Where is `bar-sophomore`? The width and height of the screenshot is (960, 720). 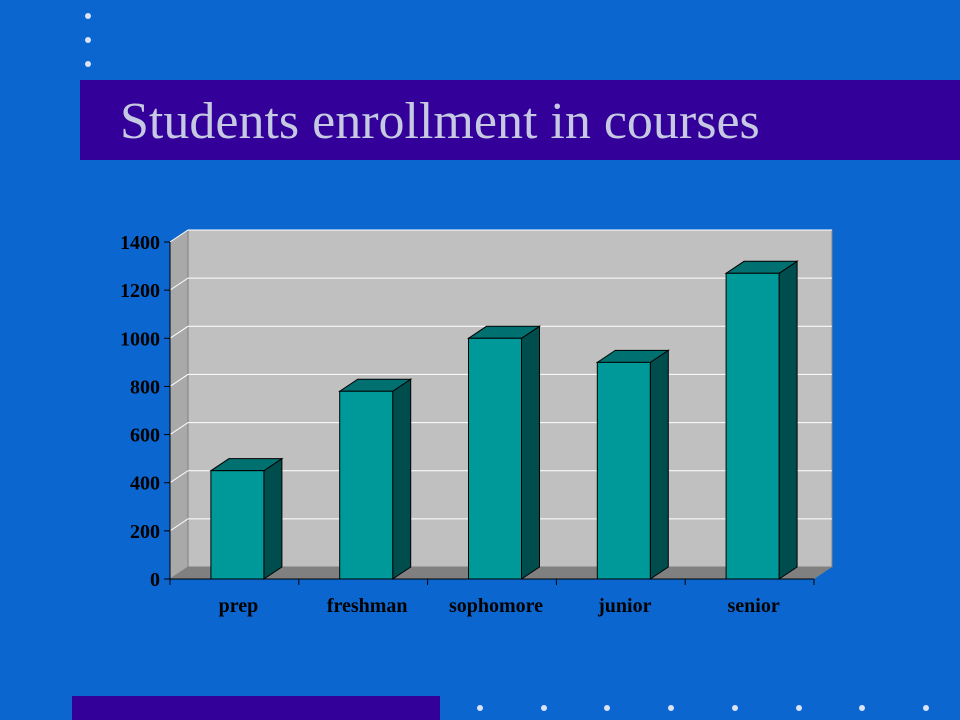
bar-sophomore is located at coordinates (504, 452).